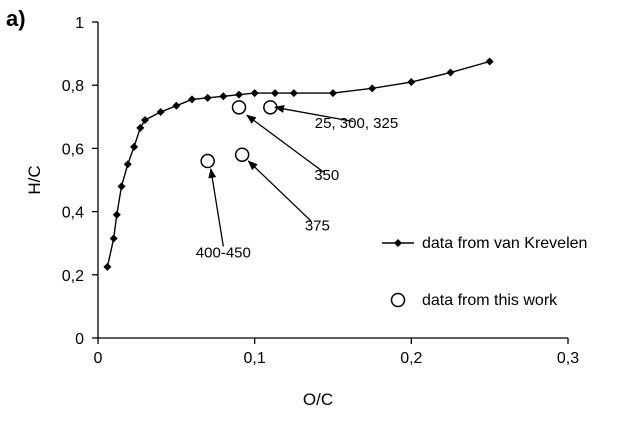 This screenshot has height=421, width=638. Describe the element at coordinates (326, 175) in the screenshot. I see `annotation-label: 350` at that location.